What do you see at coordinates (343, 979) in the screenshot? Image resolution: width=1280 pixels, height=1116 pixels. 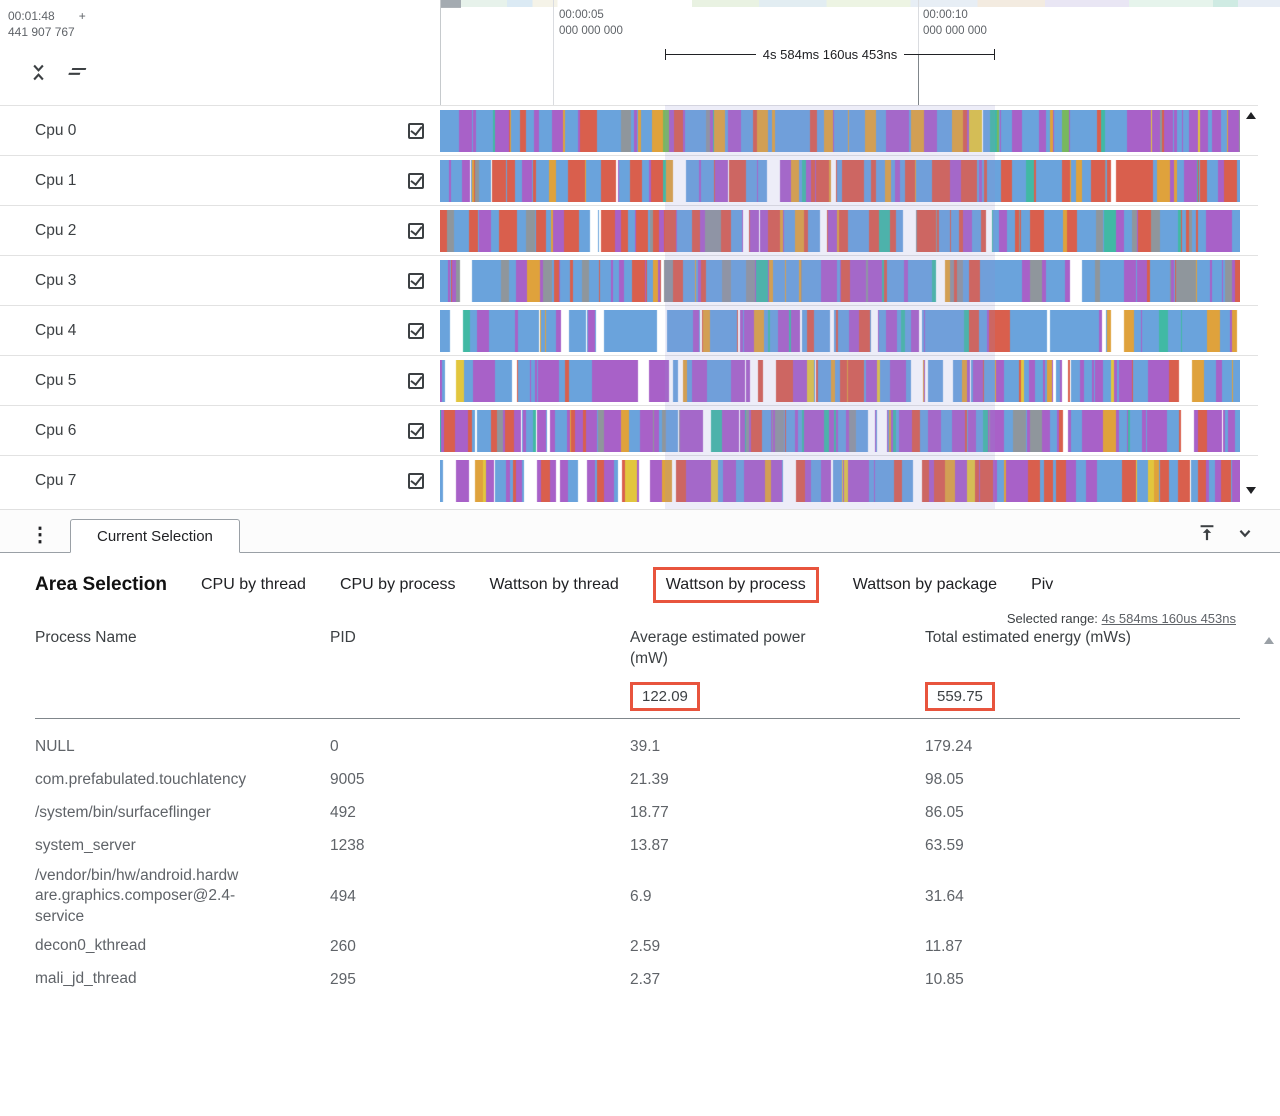 I see `pid: 295` at bounding box center [343, 979].